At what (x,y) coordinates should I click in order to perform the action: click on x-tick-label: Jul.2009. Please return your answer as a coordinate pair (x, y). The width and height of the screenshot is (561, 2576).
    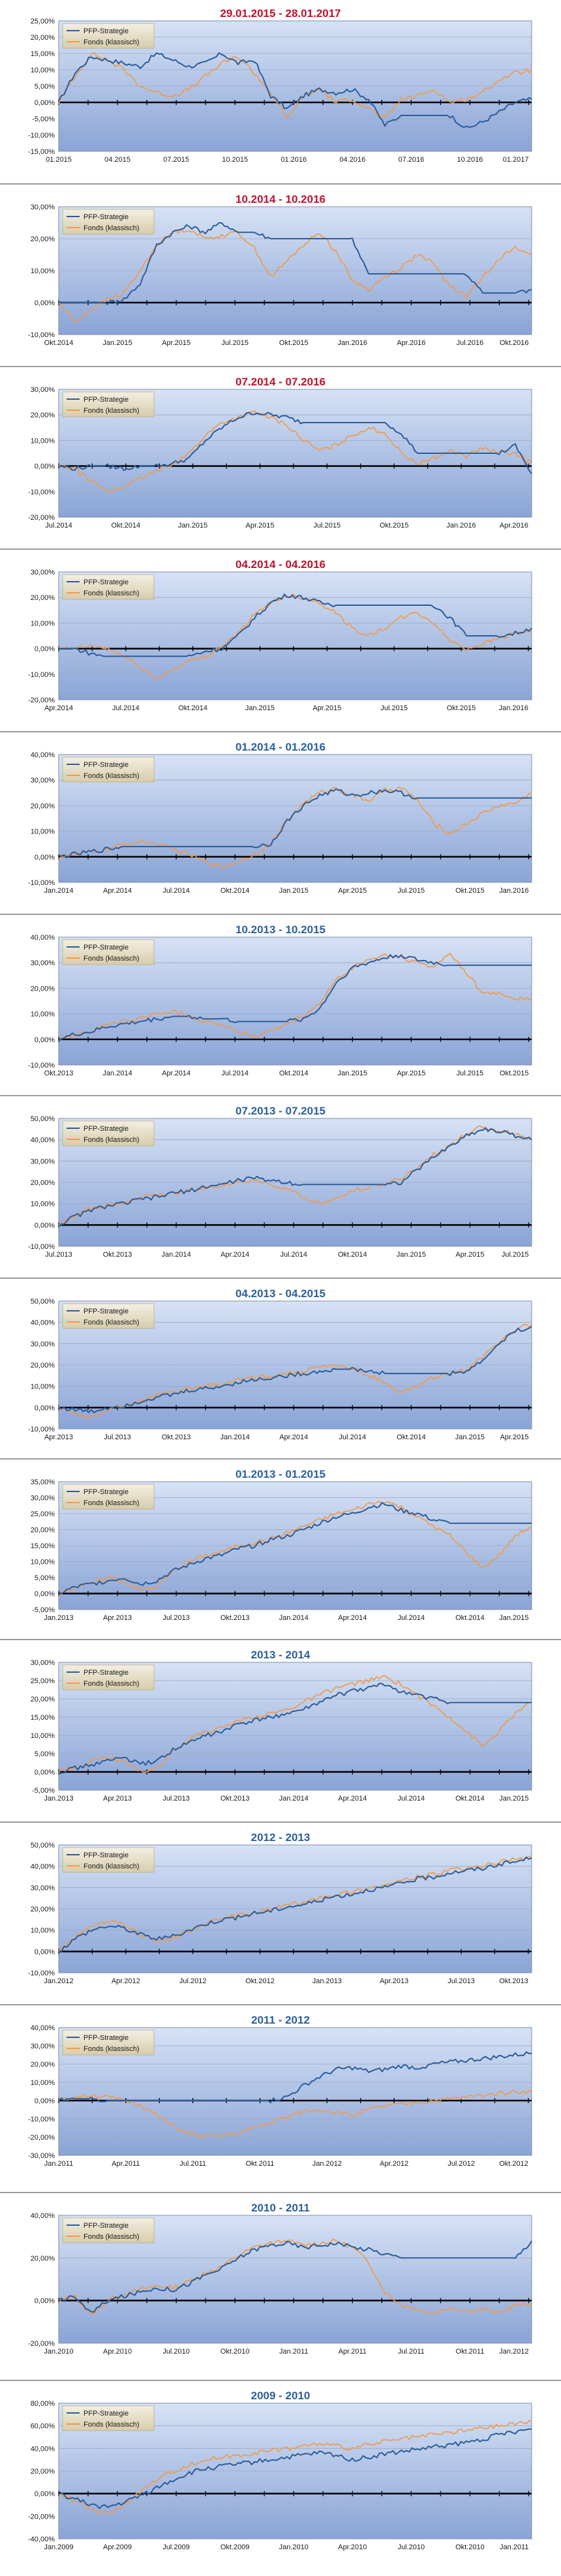
    Looking at the image, I should click on (176, 2547).